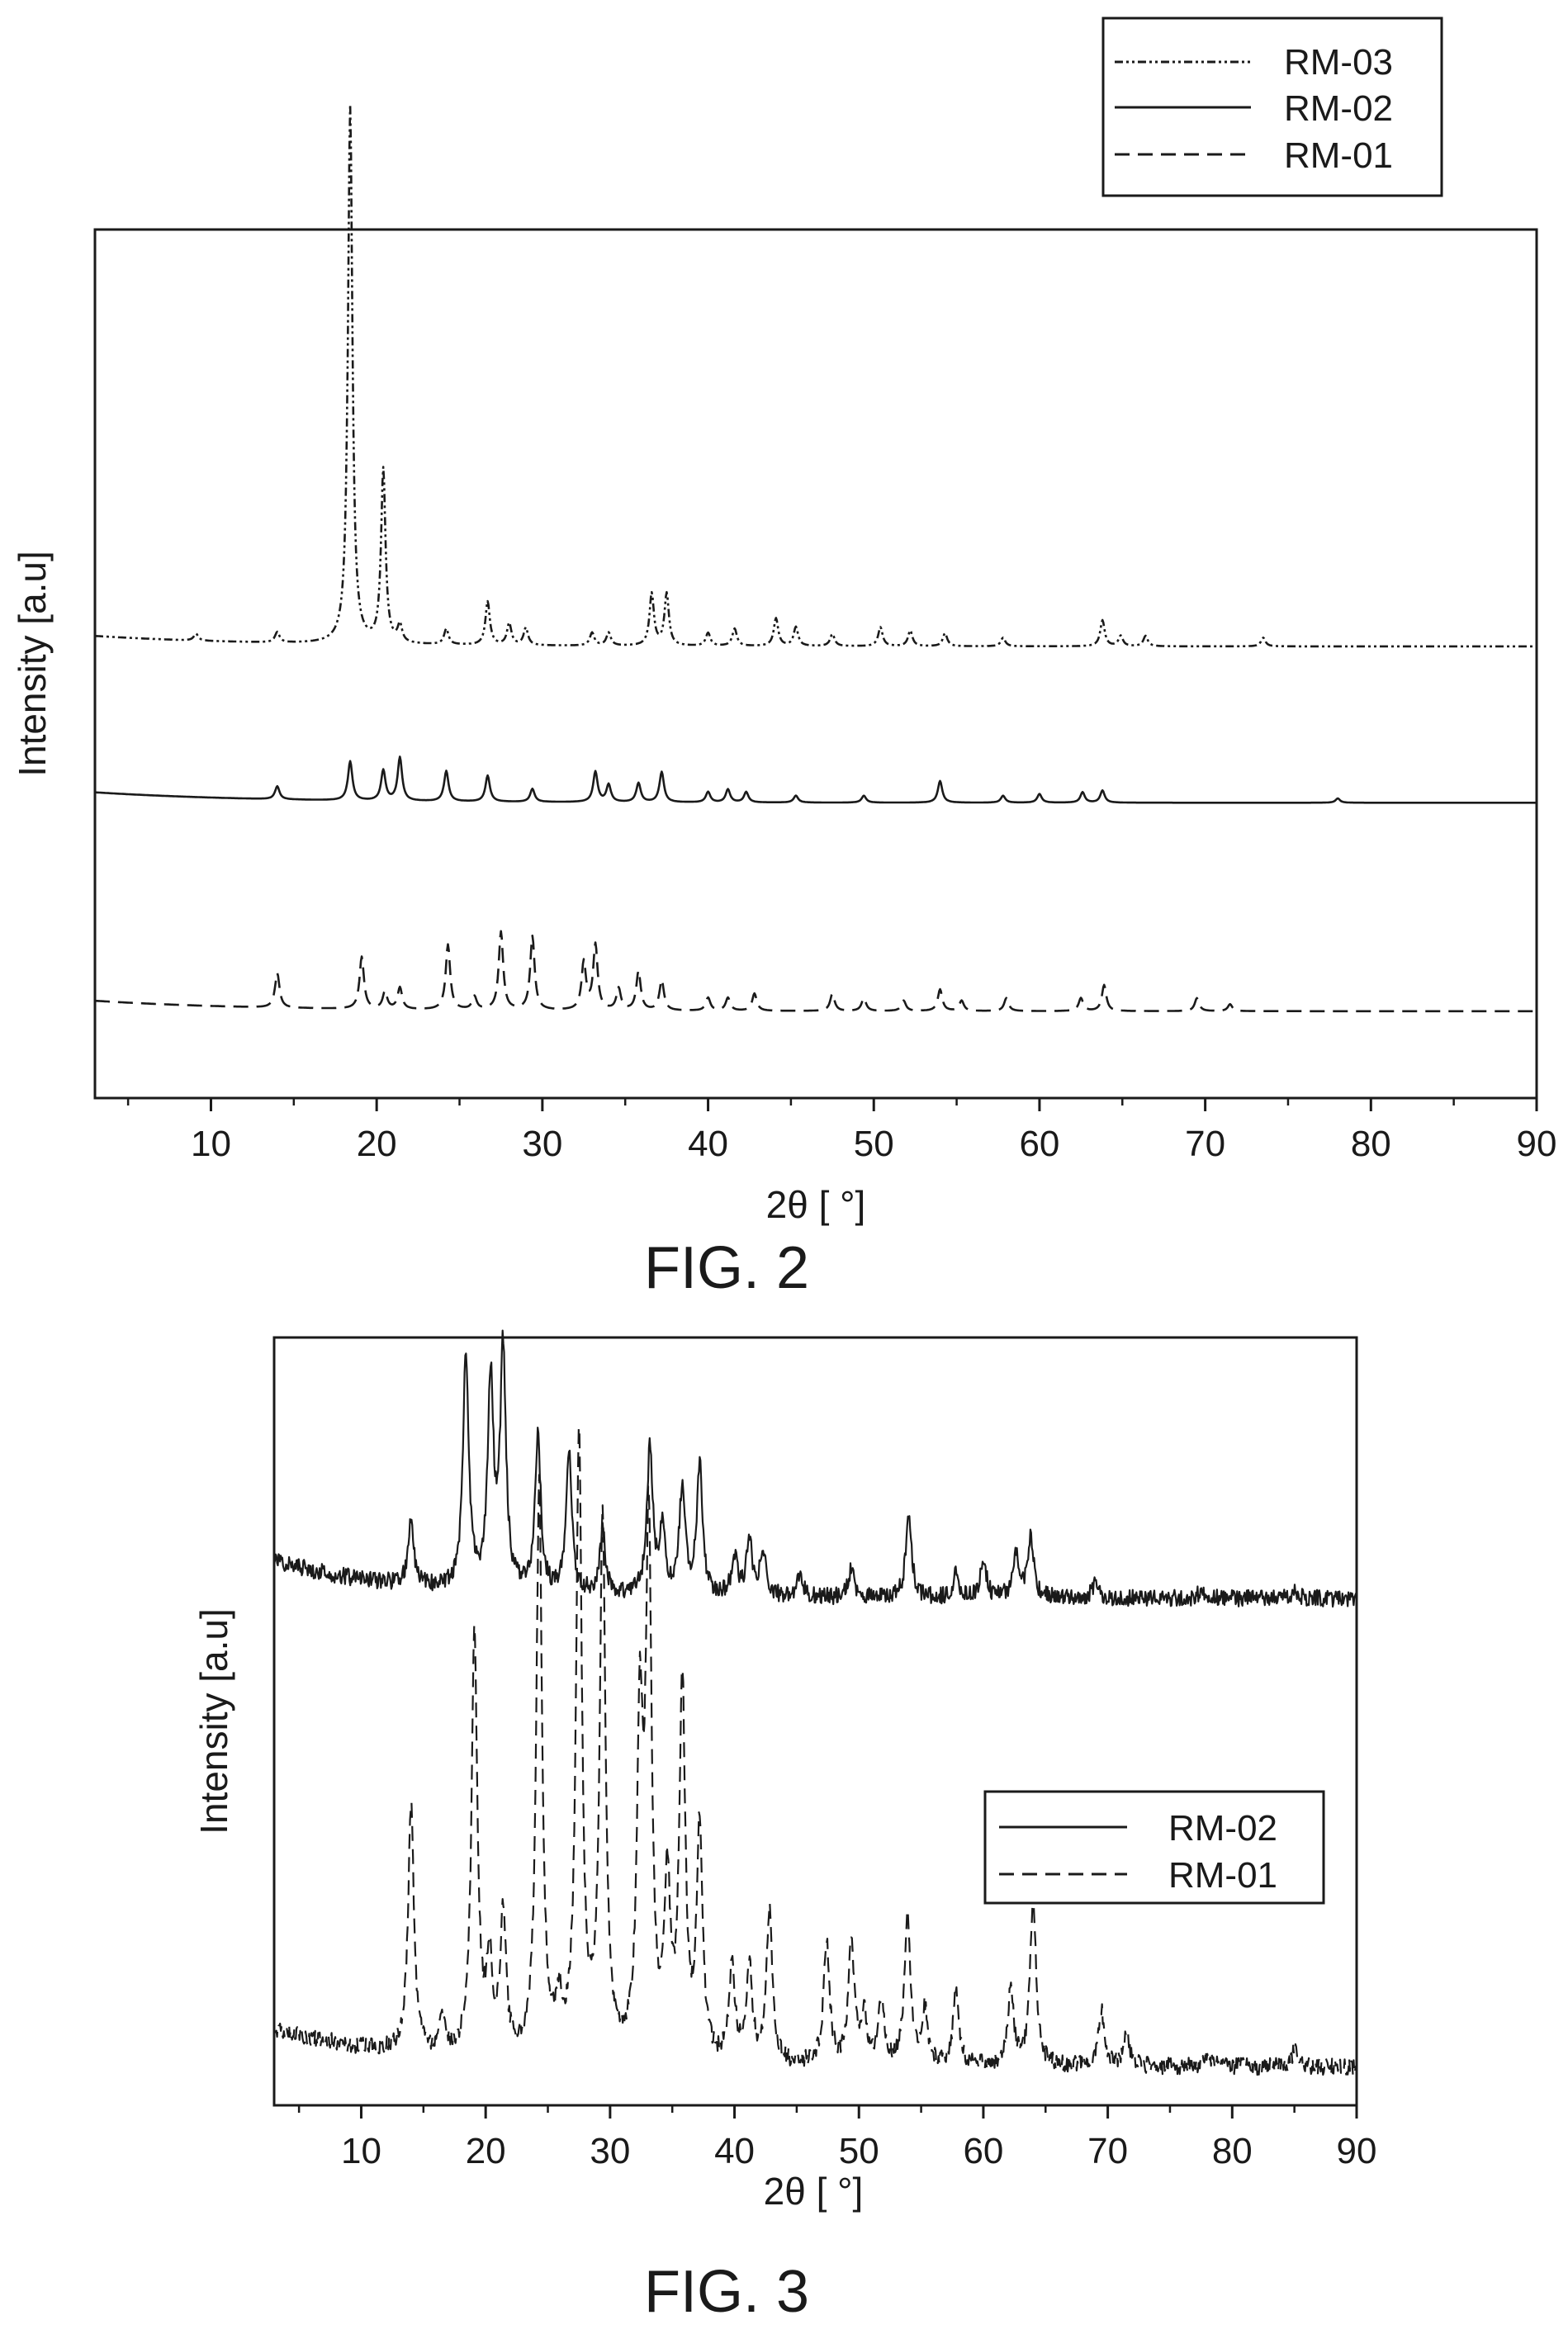 This screenshot has height=2334, width=1568. Describe the element at coordinates (726, 1268) in the screenshot. I see `fig2-caption: FIG. 2` at that location.